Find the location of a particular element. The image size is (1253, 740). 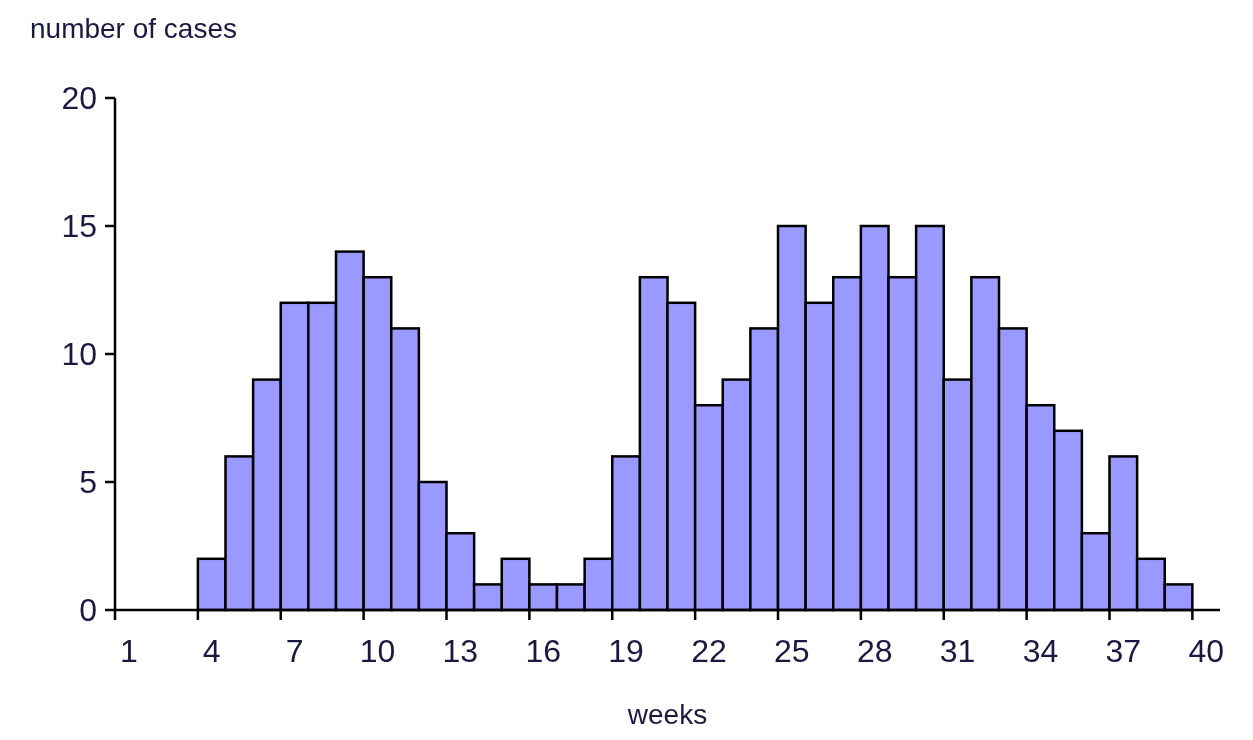

x-tick-label: 25 is located at coordinates (792, 651).